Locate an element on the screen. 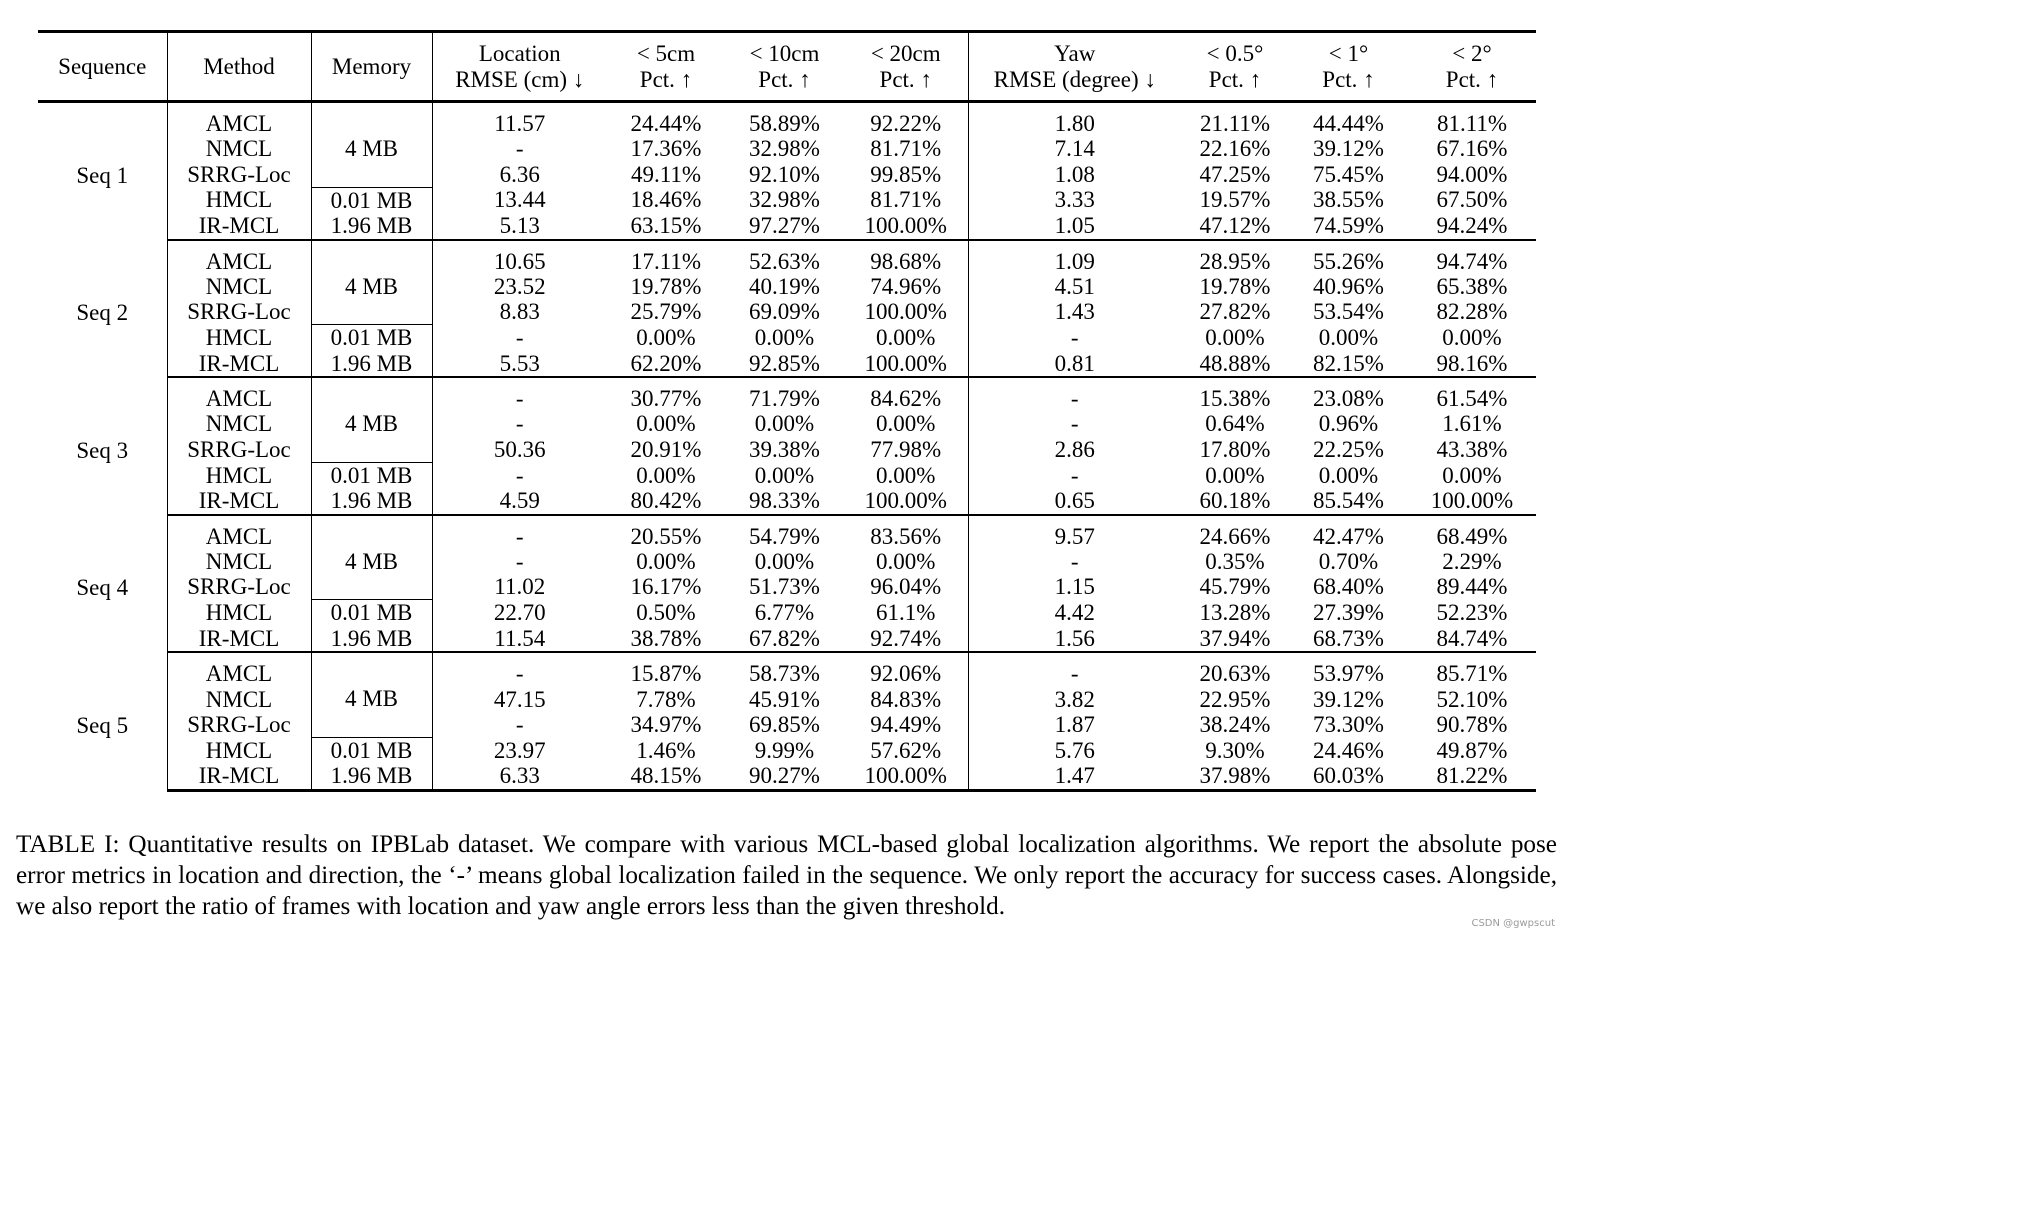  value-cell: 20.91% is located at coordinates (666, 449).